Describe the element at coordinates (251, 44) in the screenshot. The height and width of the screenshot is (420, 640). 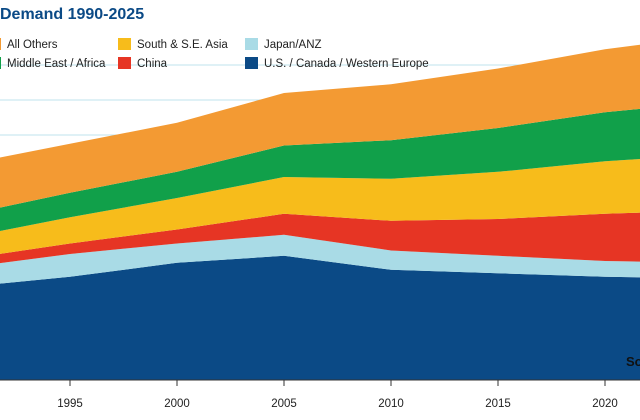
I see `legend-swatch-japan-anz` at that location.